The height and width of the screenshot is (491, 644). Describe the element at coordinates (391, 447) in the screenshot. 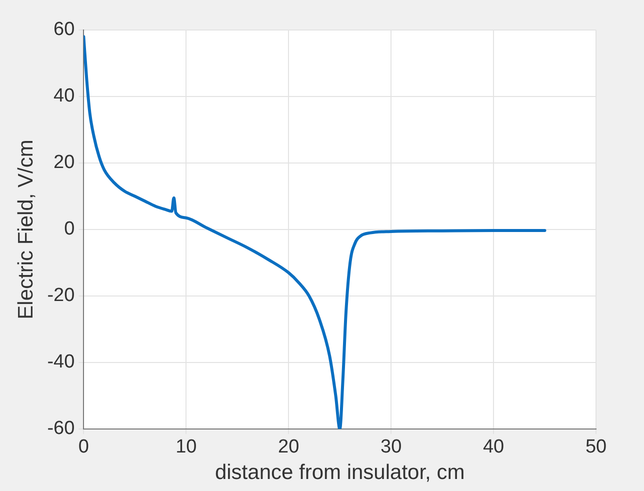

I see `x-tick-label: 30` at that location.